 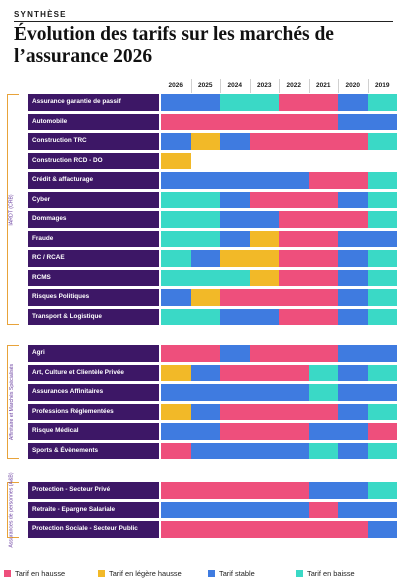 I want to click on group-label-text: Affinitaire et Marchés Spécialisés, so click(x=12, y=402).